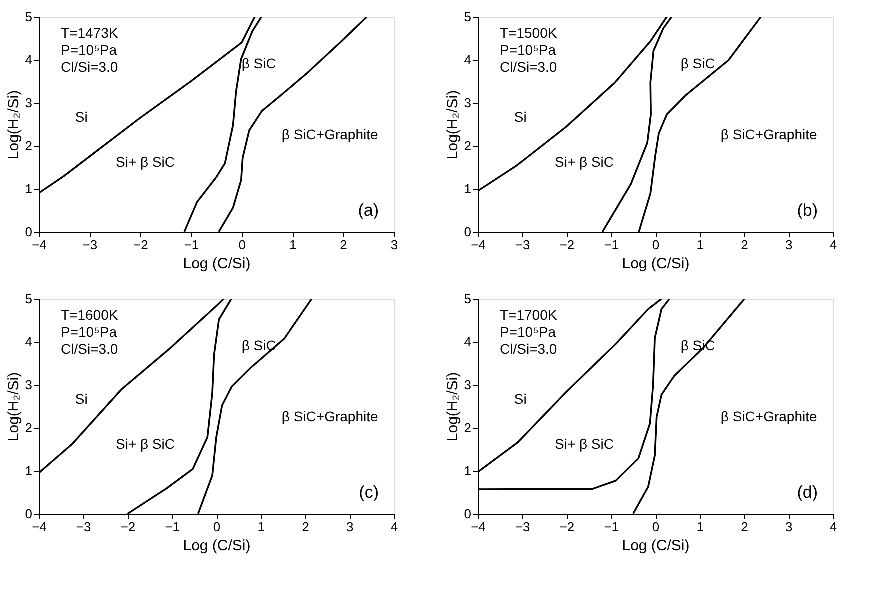 This screenshot has height=614, width=895. Describe the element at coordinates (807, 210) in the screenshot. I see `annotation: (b)` at that location.